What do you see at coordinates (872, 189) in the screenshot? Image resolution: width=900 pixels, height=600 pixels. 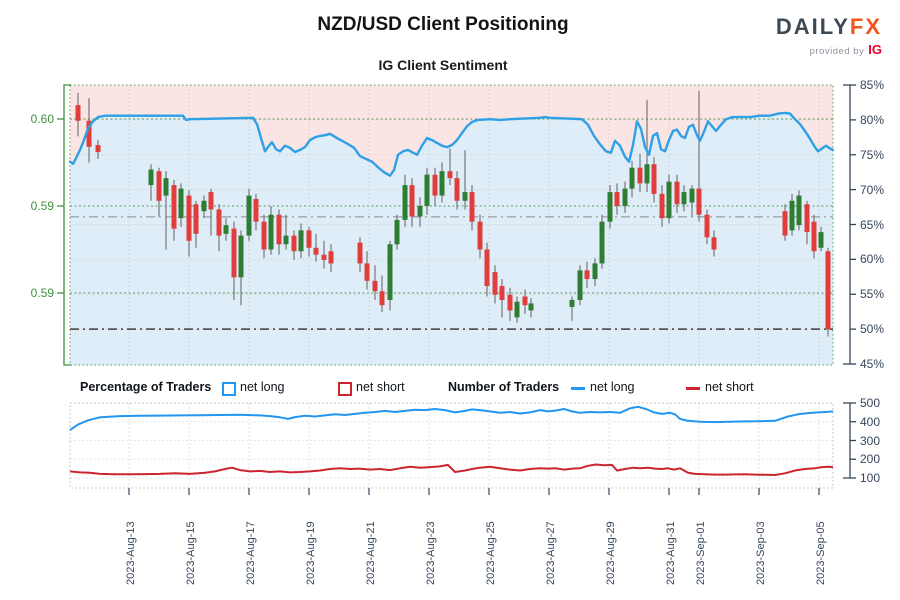 I see `pct-axis-tick-label: 70%` at bounding box center [872, 189].